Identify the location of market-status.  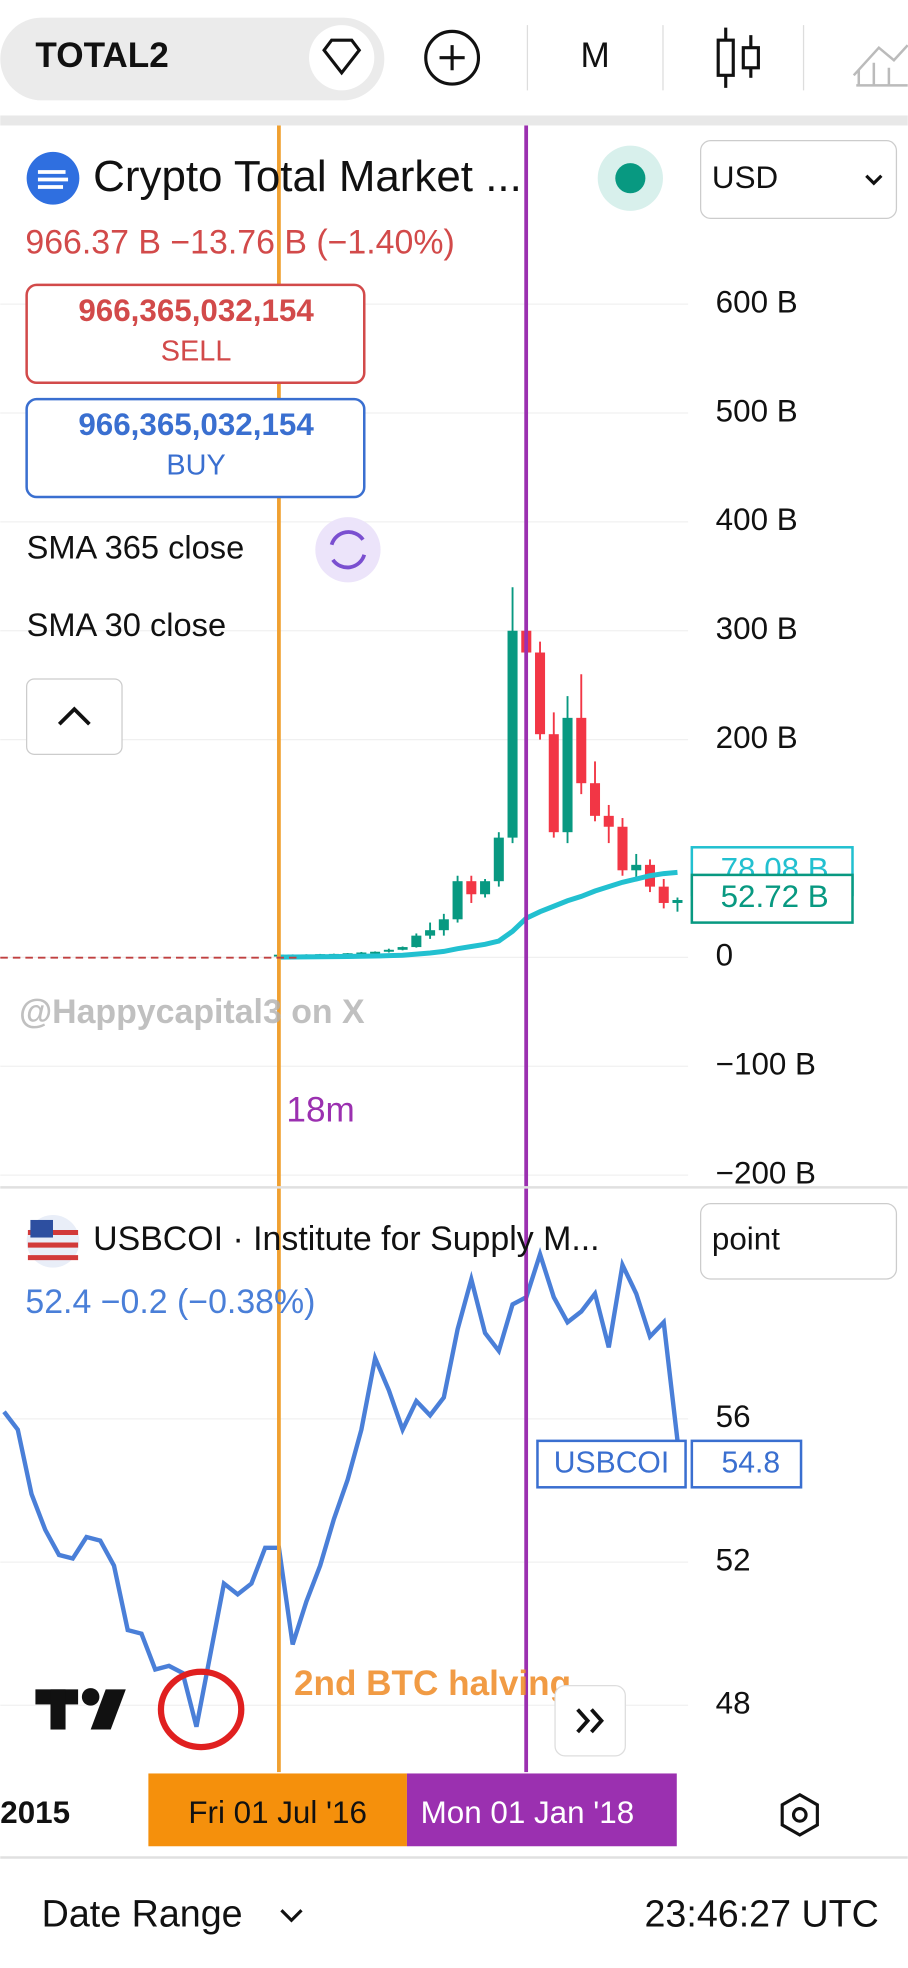
(630, 178).